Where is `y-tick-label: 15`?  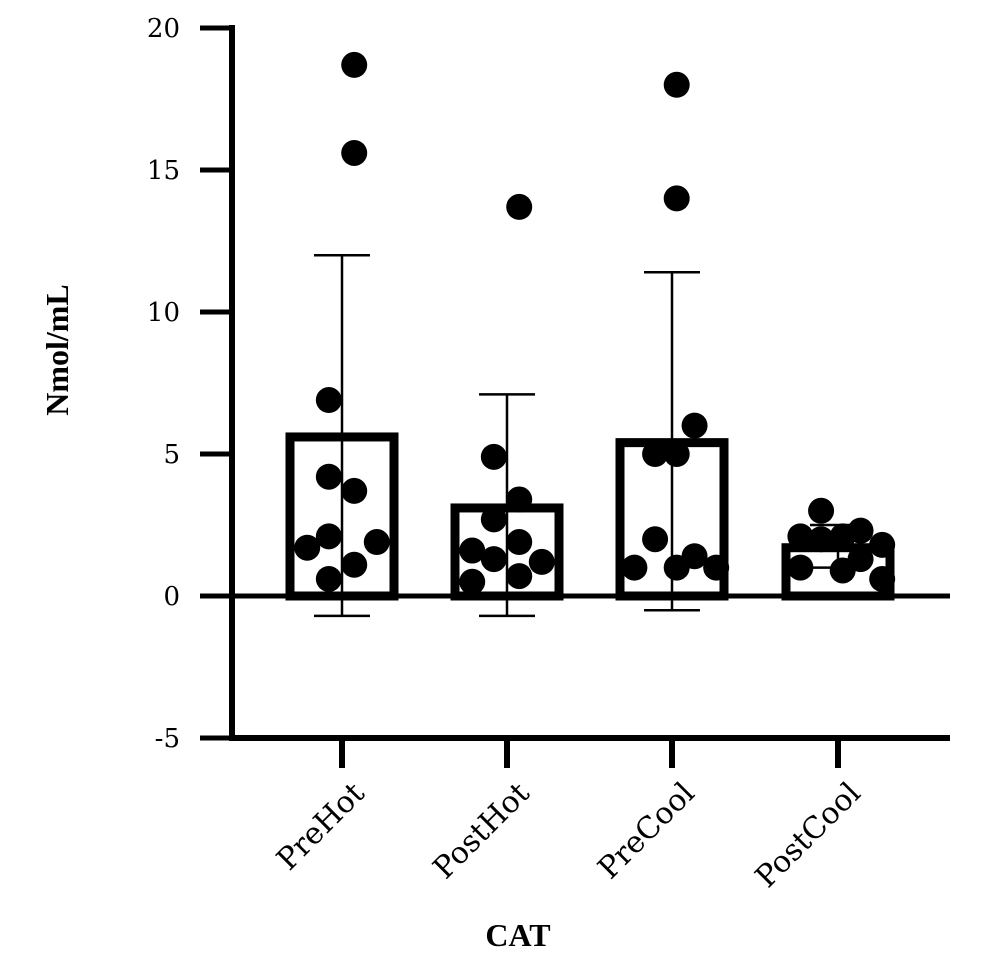 y-tick-label: 15 is located at coordinates (163, 171).